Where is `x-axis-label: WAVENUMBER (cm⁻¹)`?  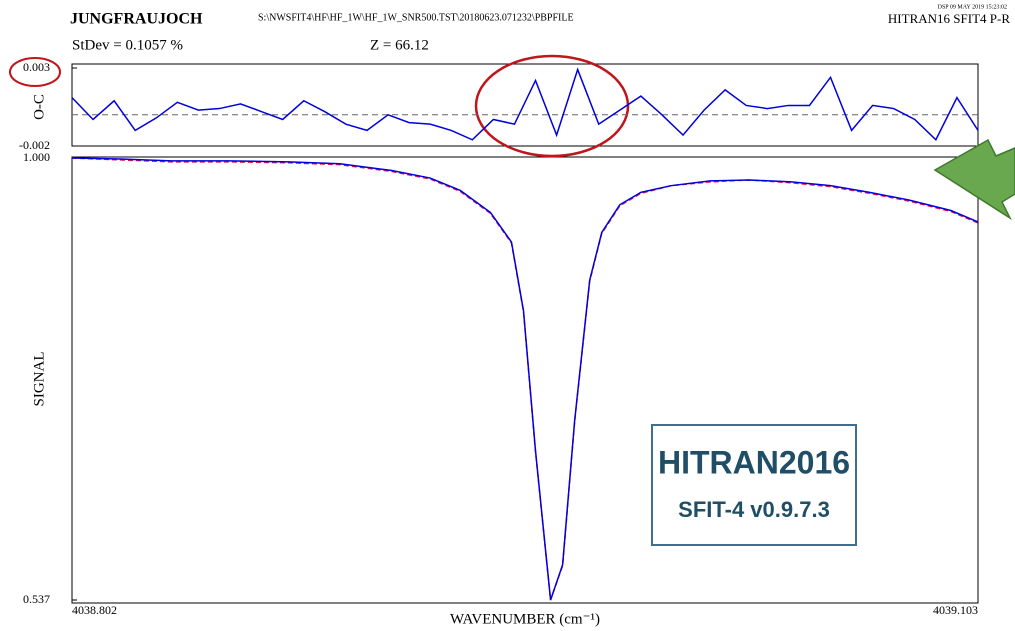 x-axis-label: WAVENUMBER (cm⁻¹) is located at coordinates (525, 619).